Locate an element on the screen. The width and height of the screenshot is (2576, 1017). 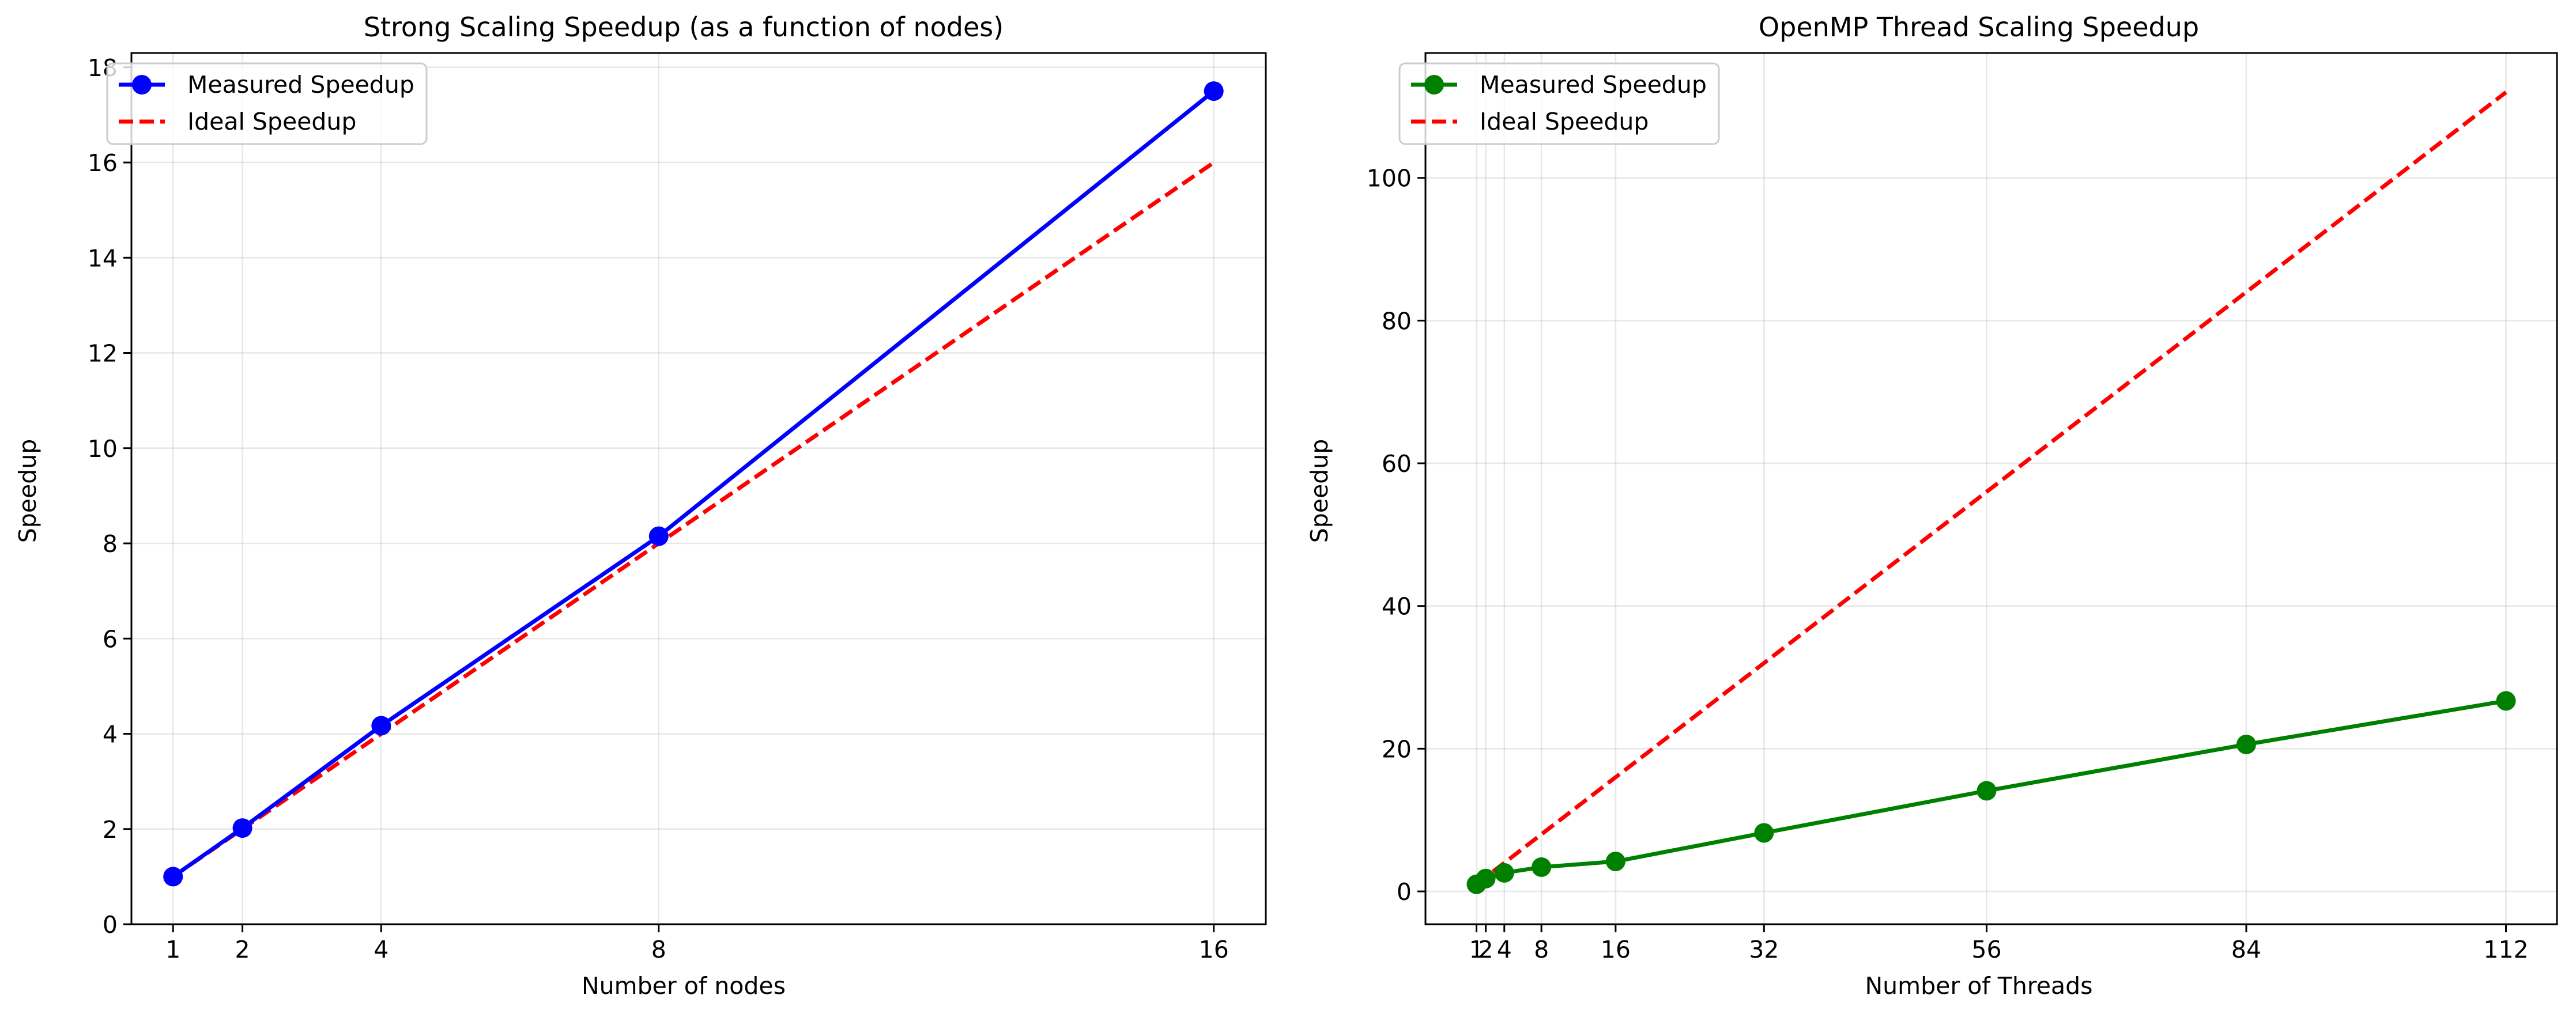
y-tick-label: 8 is located at coordinates (110, 544).